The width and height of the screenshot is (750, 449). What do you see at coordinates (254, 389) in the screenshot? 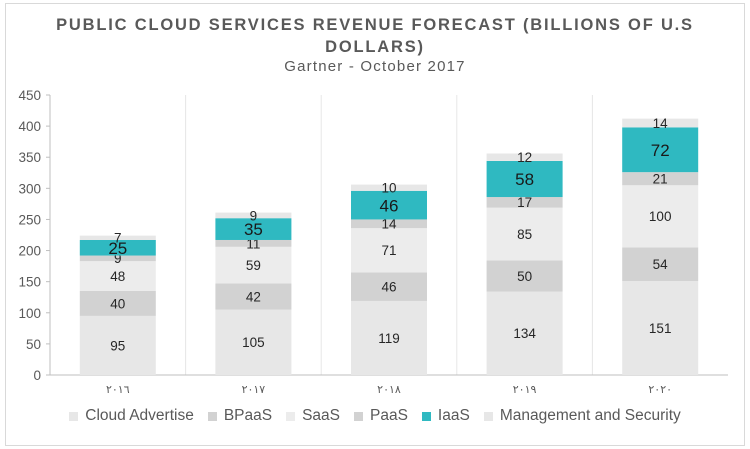
I see `x-tick-label: ٢٠١٧` at bounding box center [254, 389].